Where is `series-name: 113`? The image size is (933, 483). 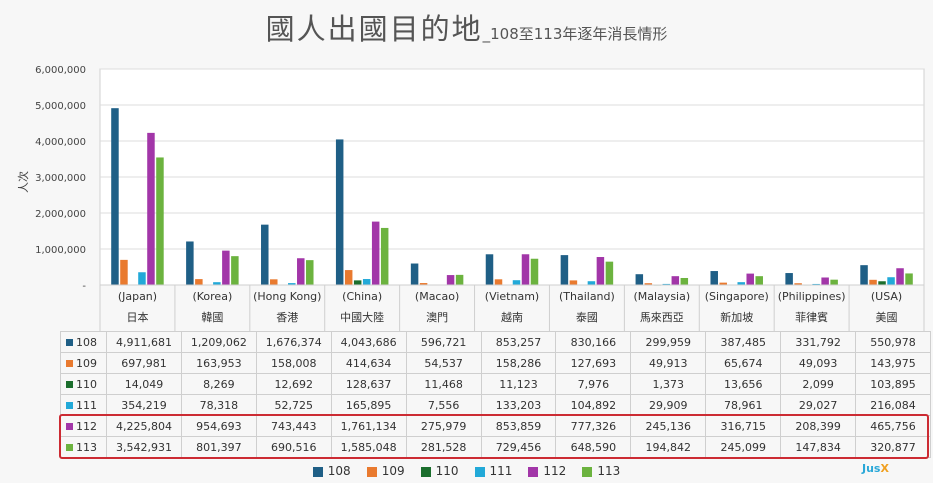 series-name: 113 is located at coordinates (86, 447).